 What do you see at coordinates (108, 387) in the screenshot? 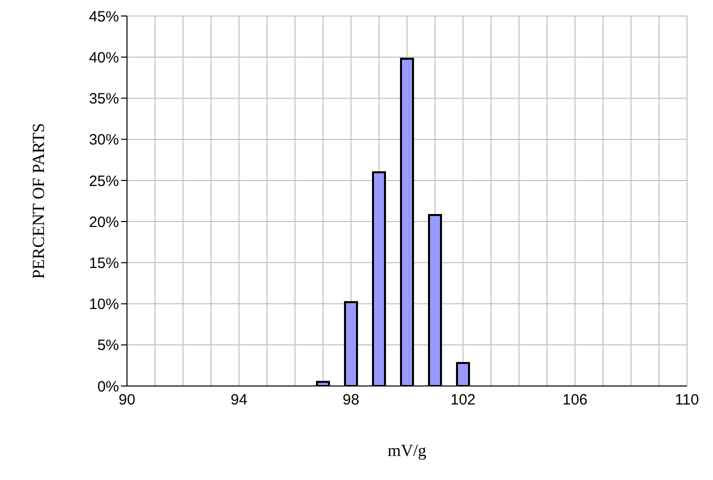
I see `y-tick-label: 0%` at bounding box center [108, 387].